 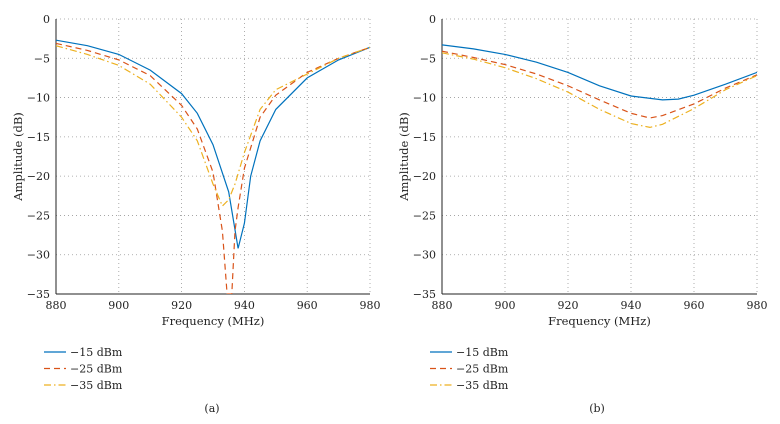 What do you see at coordinates (597, 408) in the screenshot?
I see `panel-label: (b)` at bounding box center [597, 408].